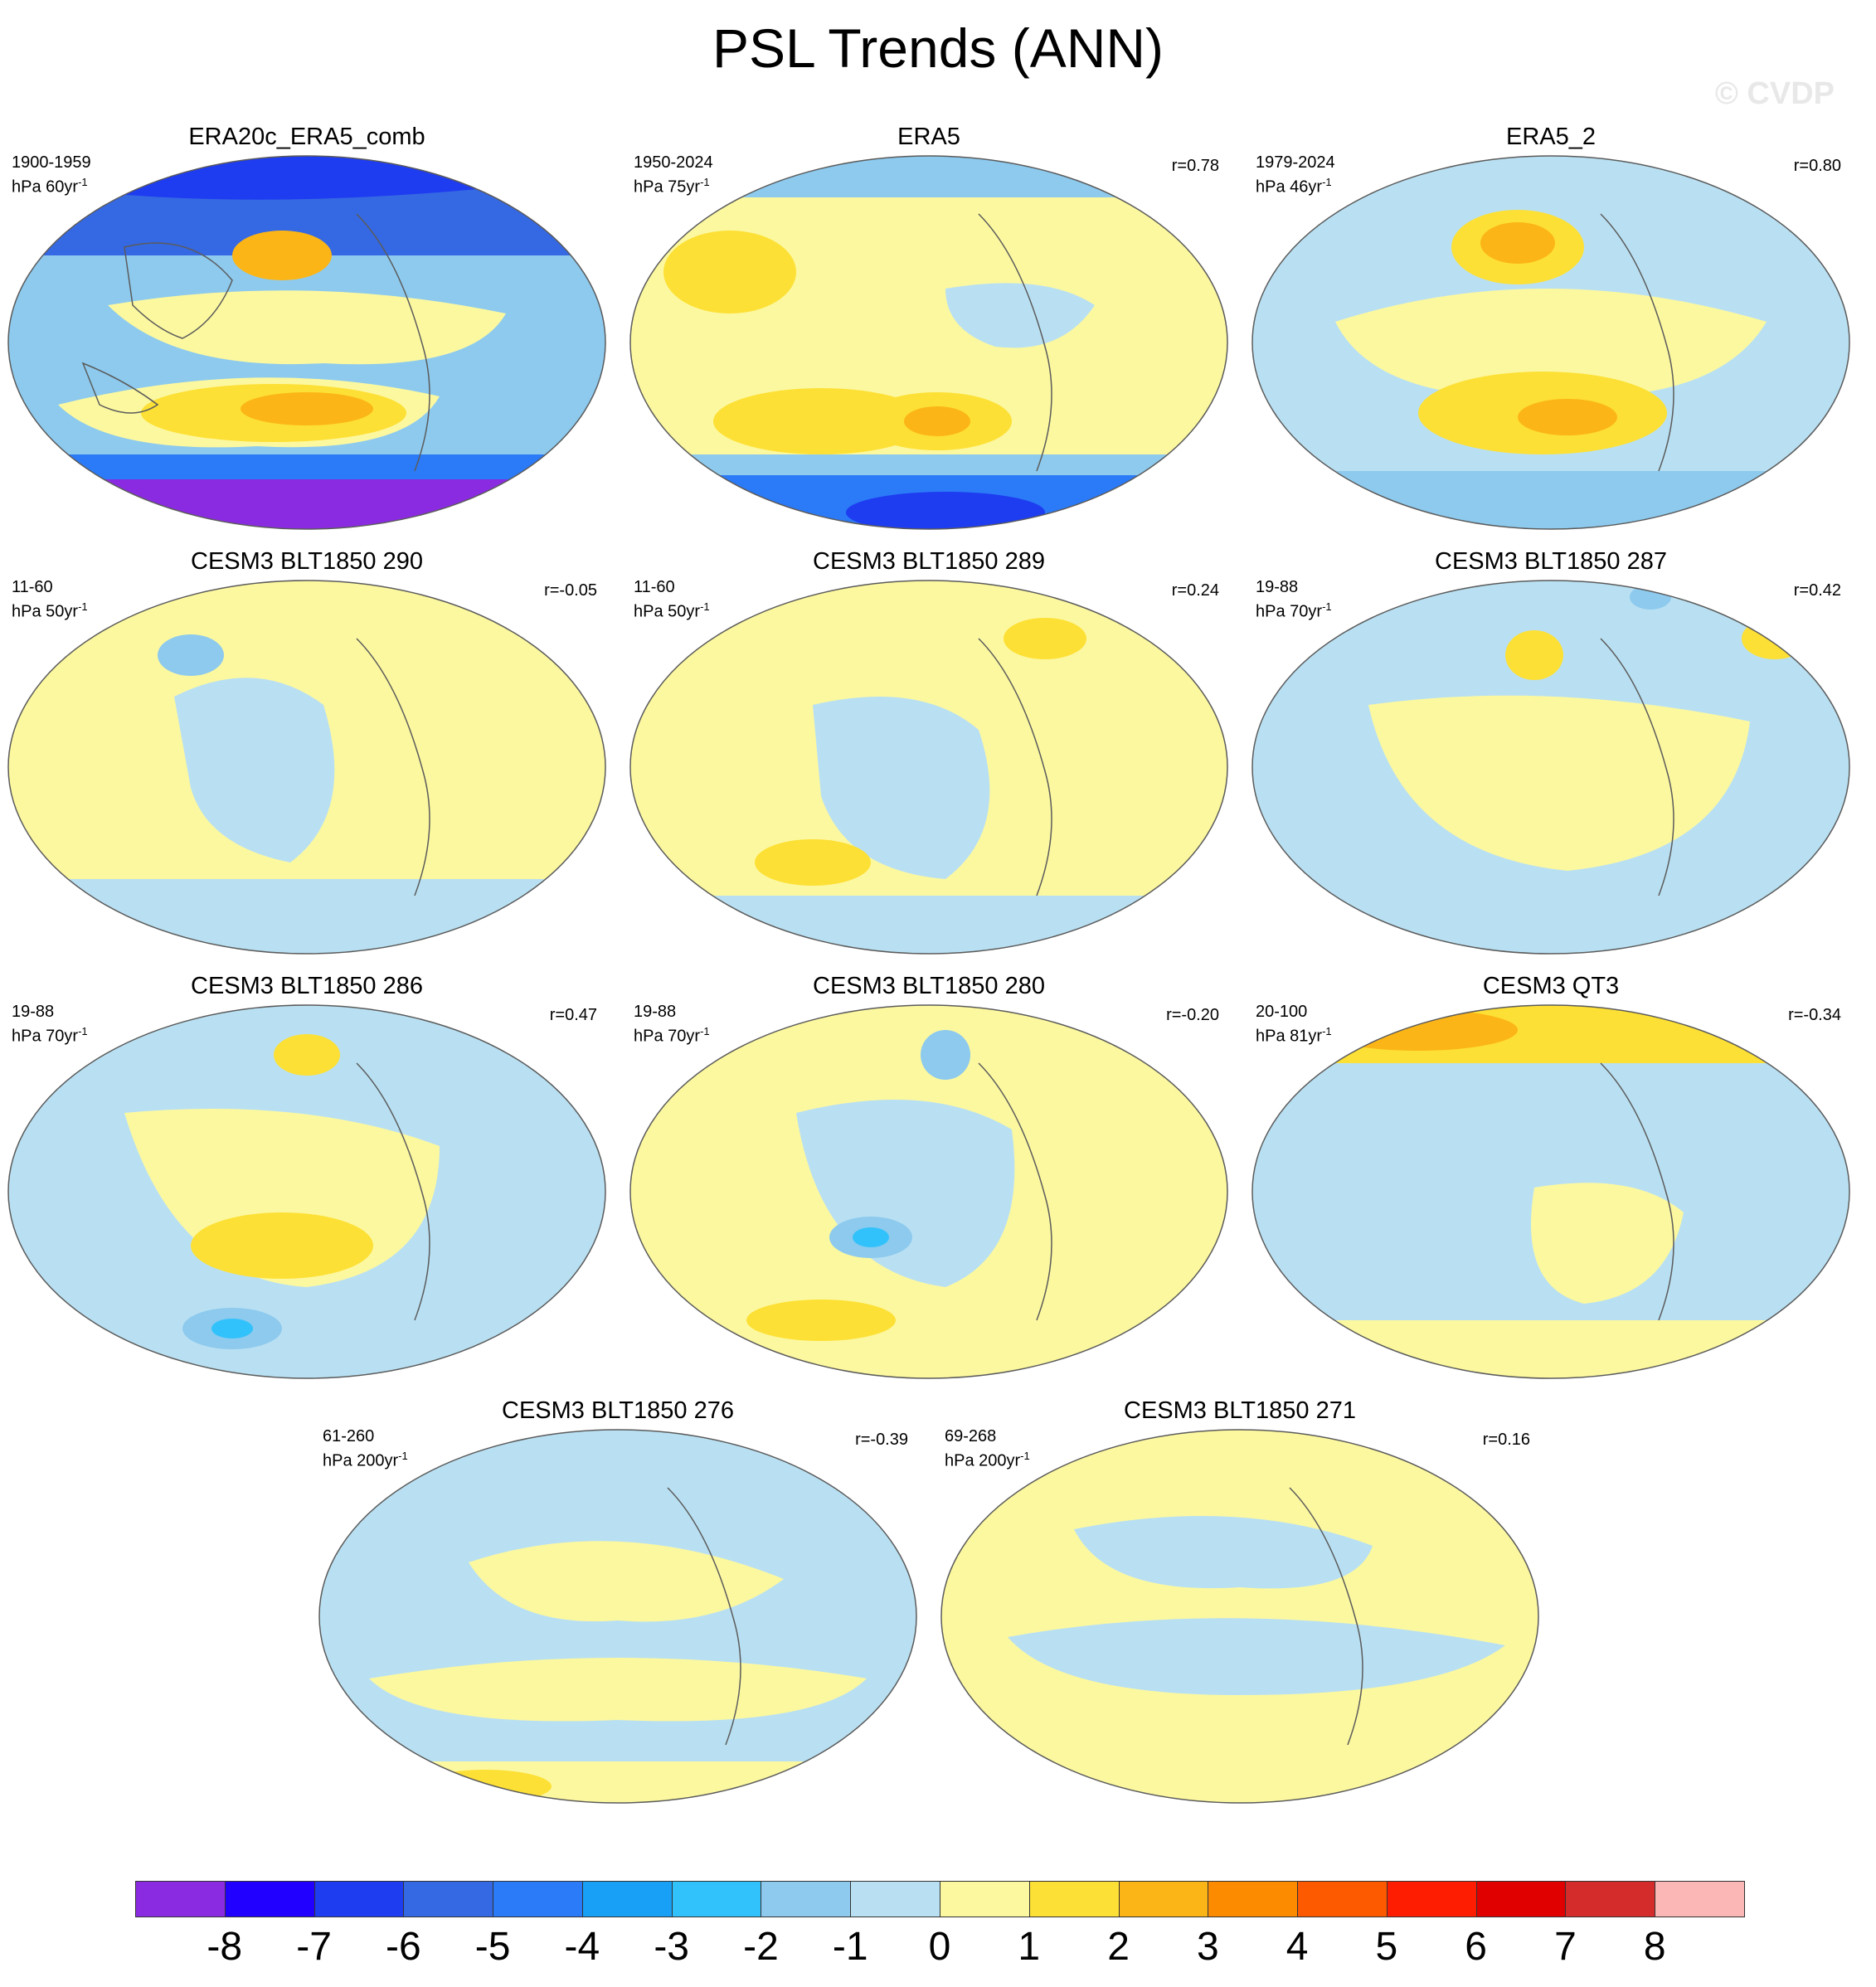 The width and height of the screenshot is (1876, 1987). I want to click on panel-correlation: r=-0.20, so click(1192, 1015).